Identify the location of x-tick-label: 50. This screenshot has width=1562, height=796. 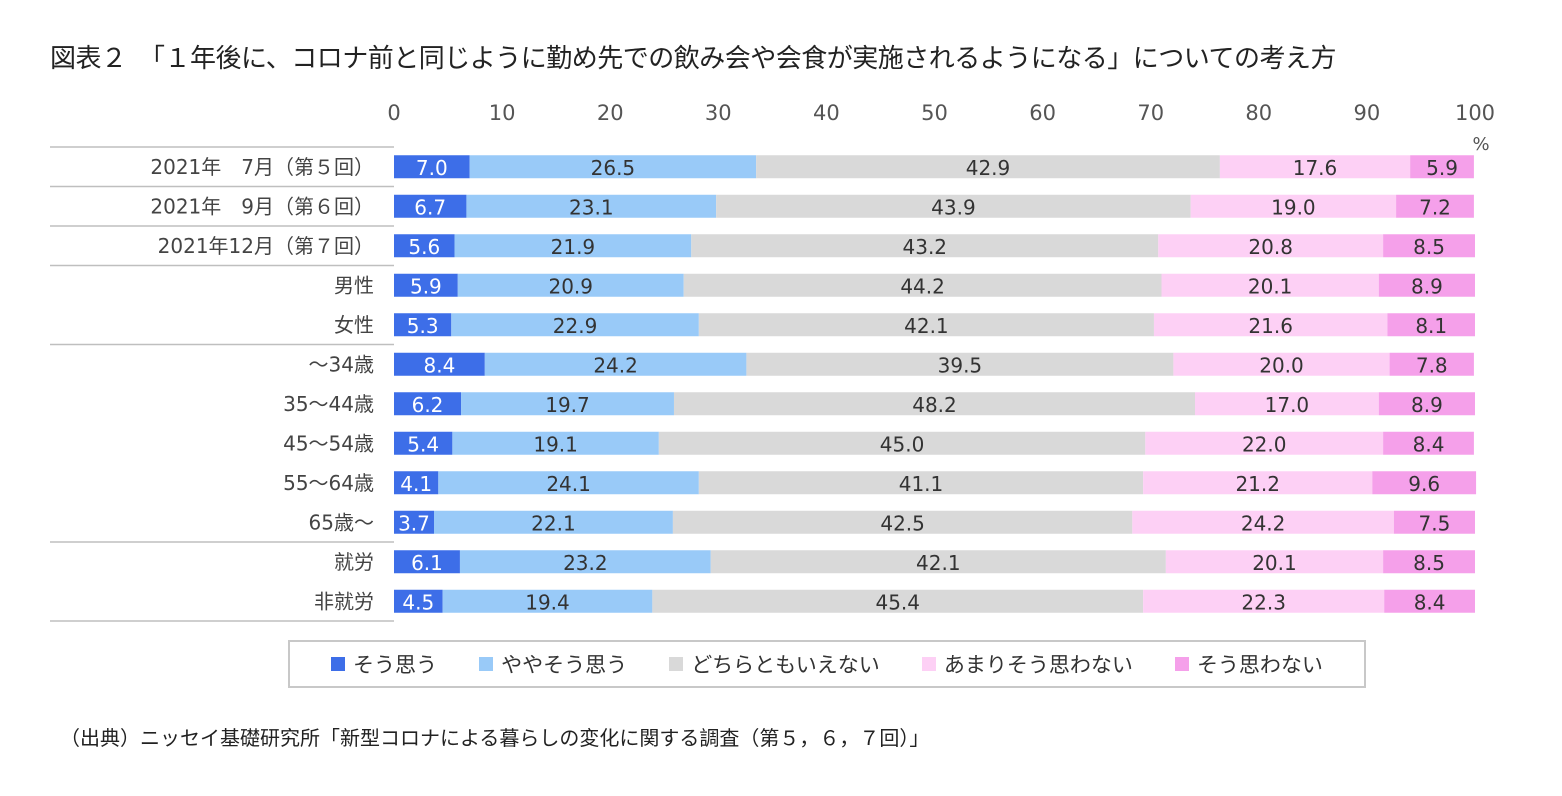
(934, 113).